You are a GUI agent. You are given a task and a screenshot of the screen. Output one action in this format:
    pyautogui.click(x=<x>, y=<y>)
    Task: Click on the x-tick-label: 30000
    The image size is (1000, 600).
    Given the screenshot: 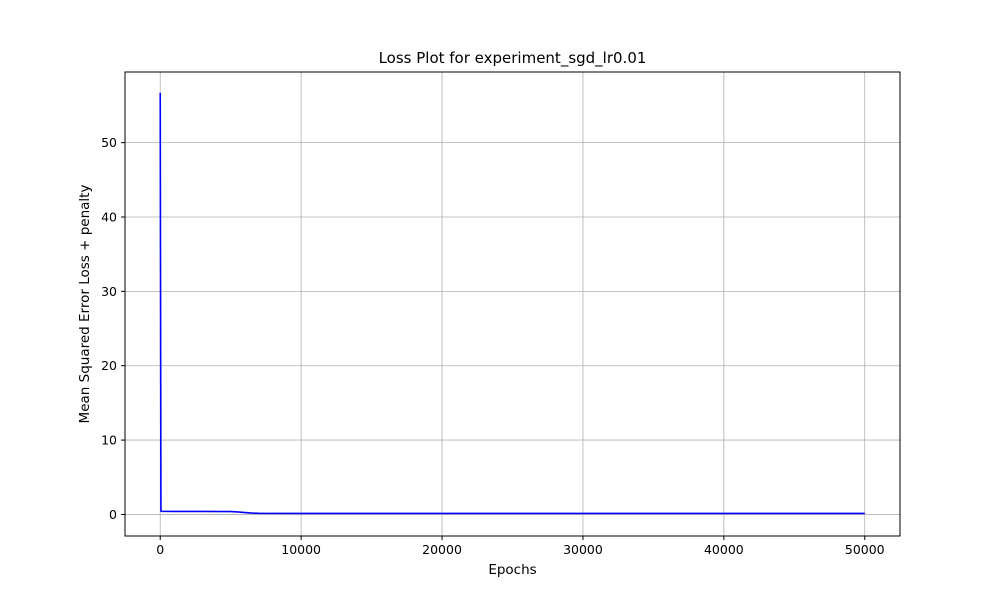 What is the action you would take?
    pyautogui.click(x=583, y=549)
    